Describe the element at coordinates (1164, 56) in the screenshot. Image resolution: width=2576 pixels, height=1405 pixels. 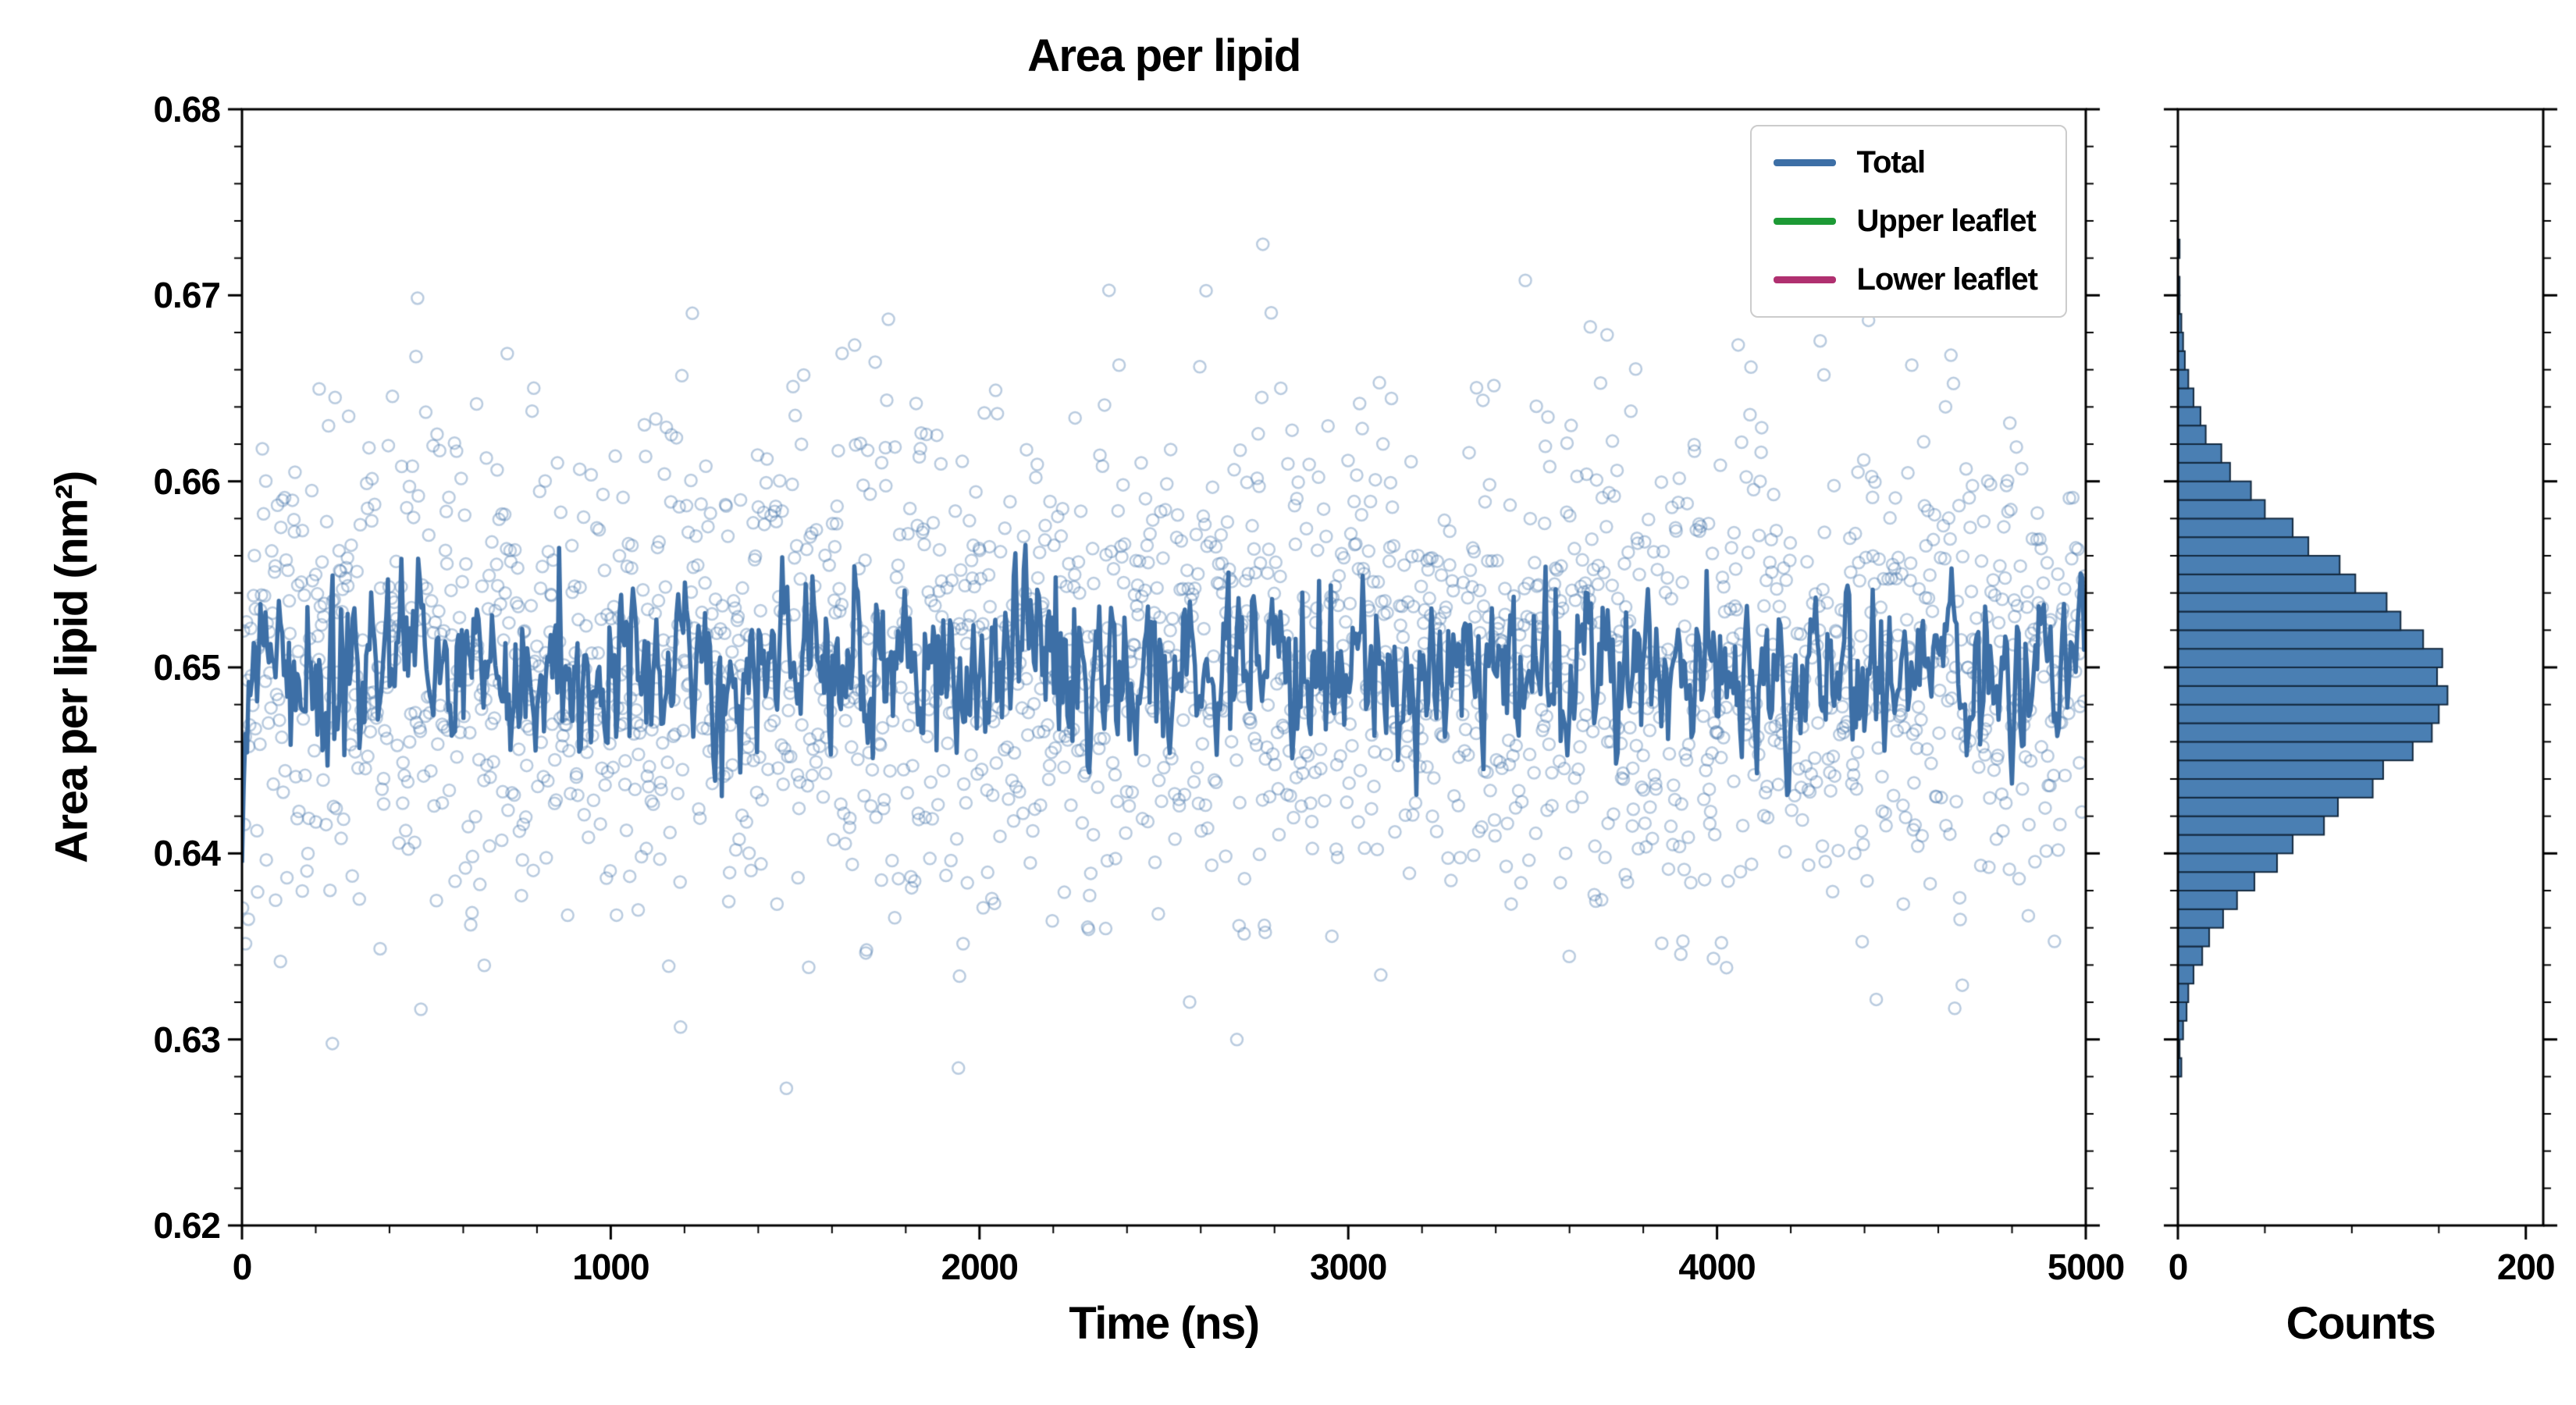
I see `chart-title: Area per lipid` at that location.